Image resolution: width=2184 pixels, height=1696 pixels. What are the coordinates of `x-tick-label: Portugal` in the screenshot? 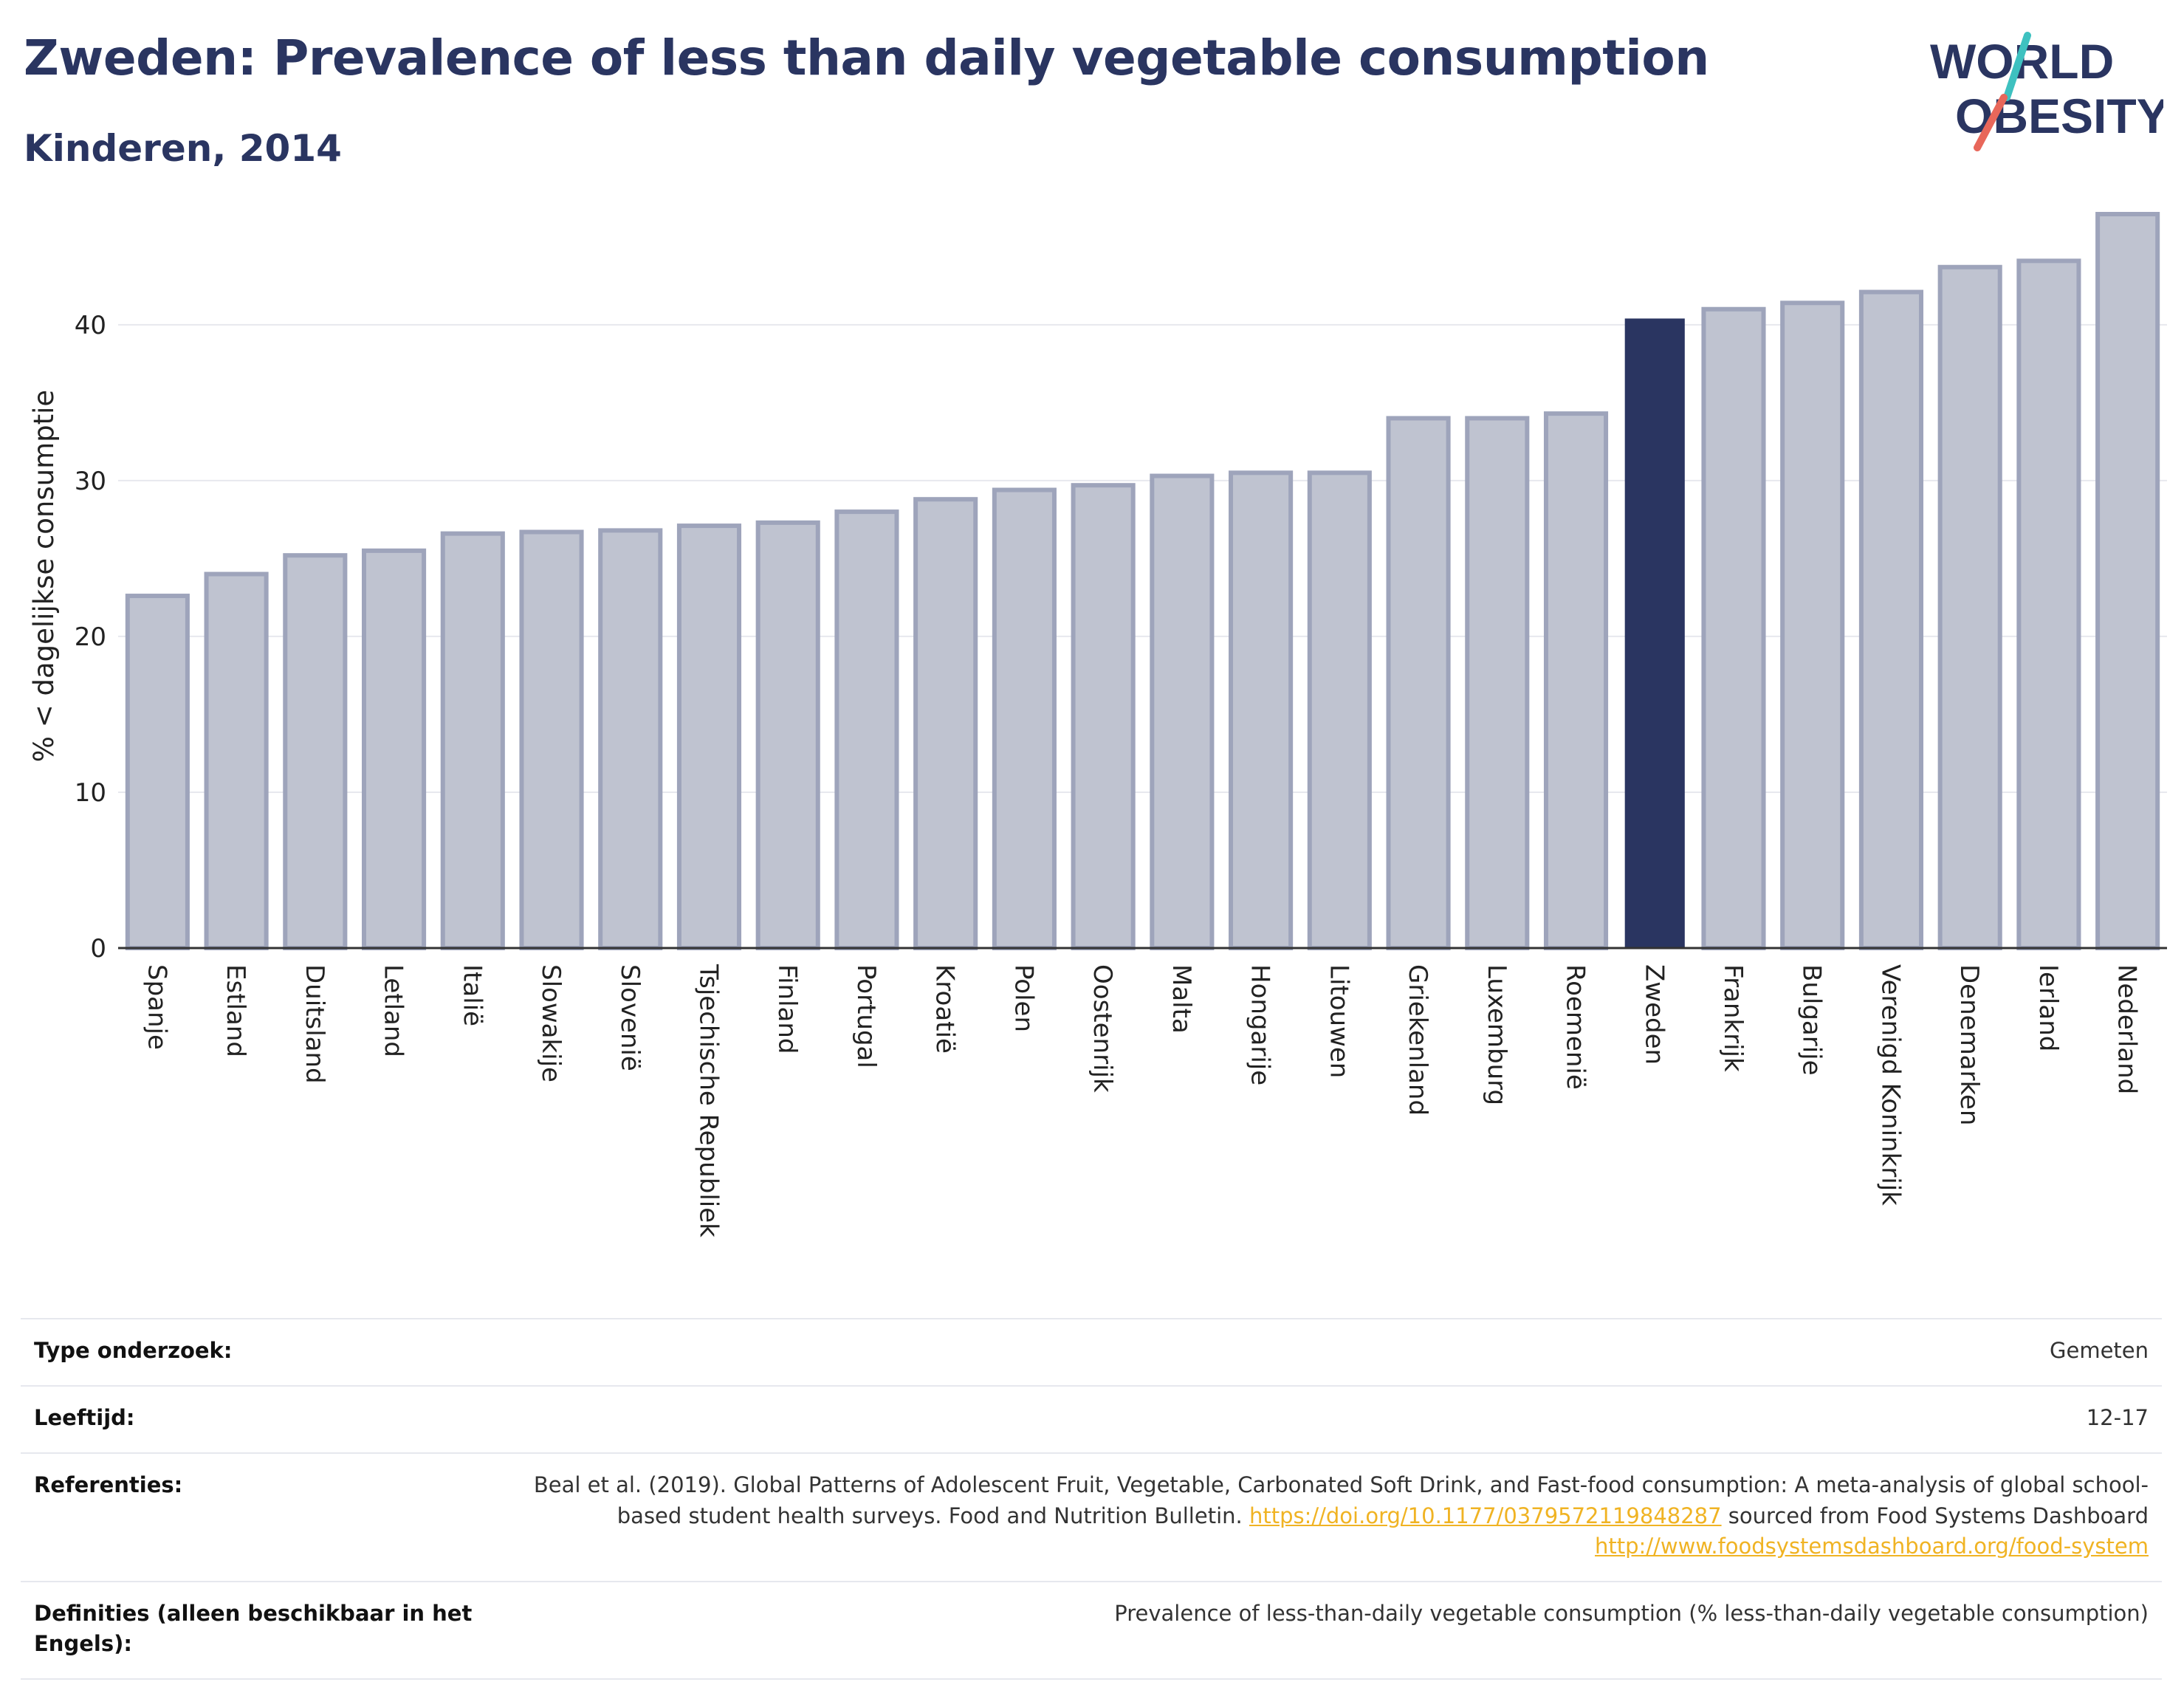 It's located at (866, 1016).